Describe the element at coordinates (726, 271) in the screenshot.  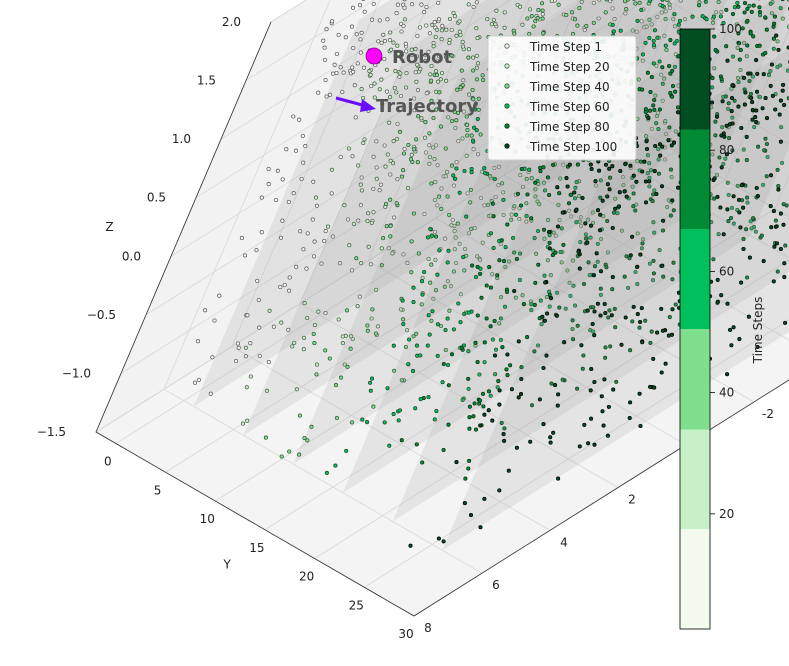
I see `colorbar-tick-label: 60` at that location.